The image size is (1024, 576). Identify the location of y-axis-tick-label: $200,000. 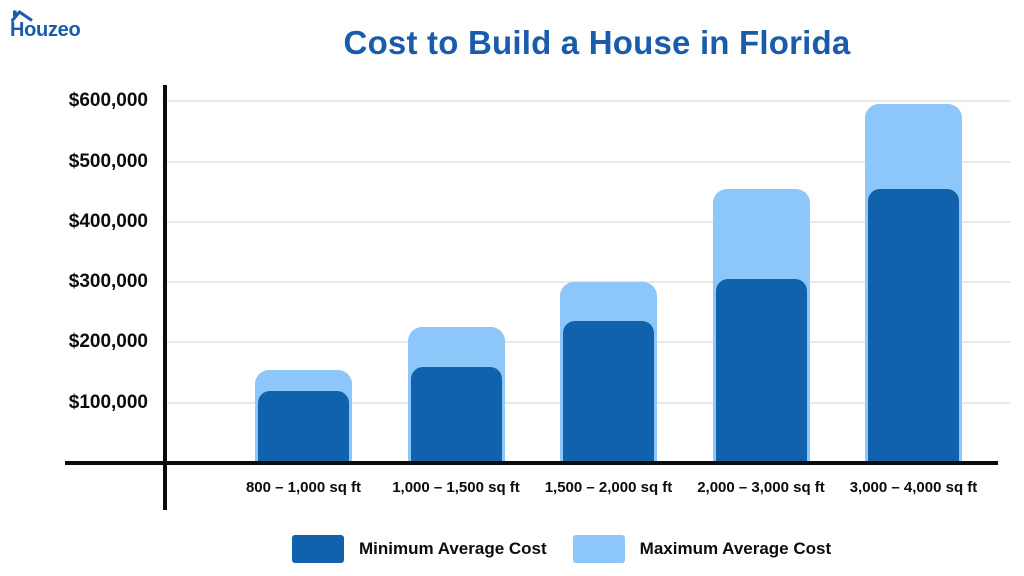
(108, 342).